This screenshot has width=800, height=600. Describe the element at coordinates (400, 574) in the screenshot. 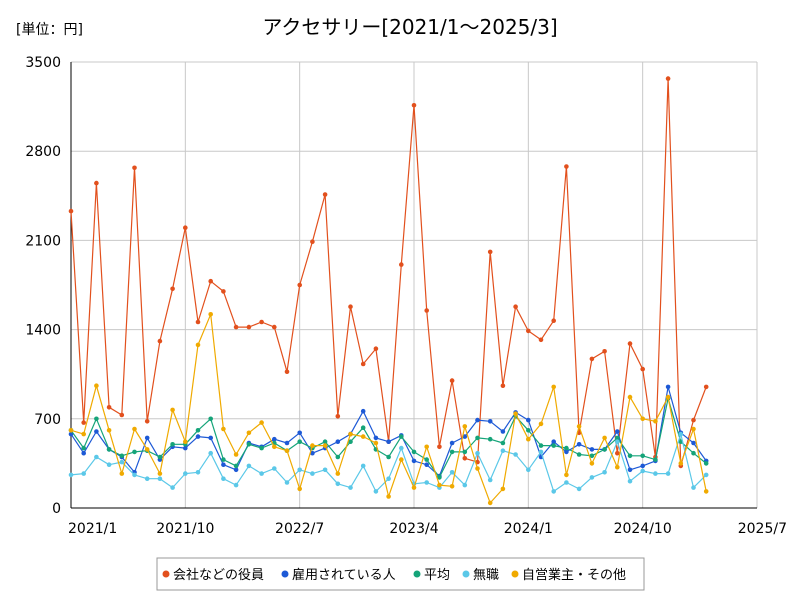

I see `legend-box` at that location.